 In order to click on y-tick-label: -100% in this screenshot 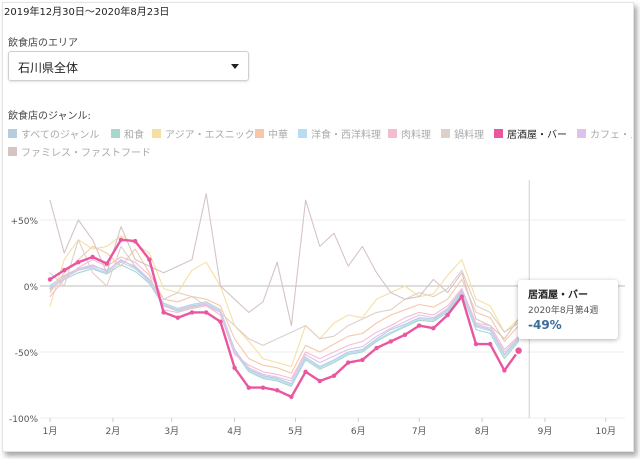, I will do `click(23, 420)`.